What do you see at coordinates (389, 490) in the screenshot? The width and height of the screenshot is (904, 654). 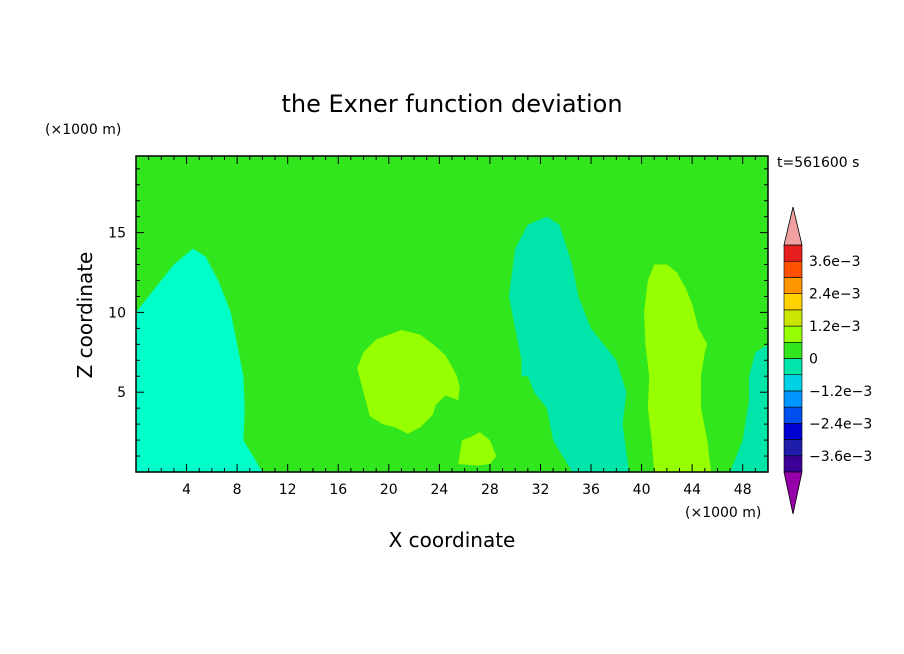 I see `x-tick-label: 20` at bounding box center [389, 490].